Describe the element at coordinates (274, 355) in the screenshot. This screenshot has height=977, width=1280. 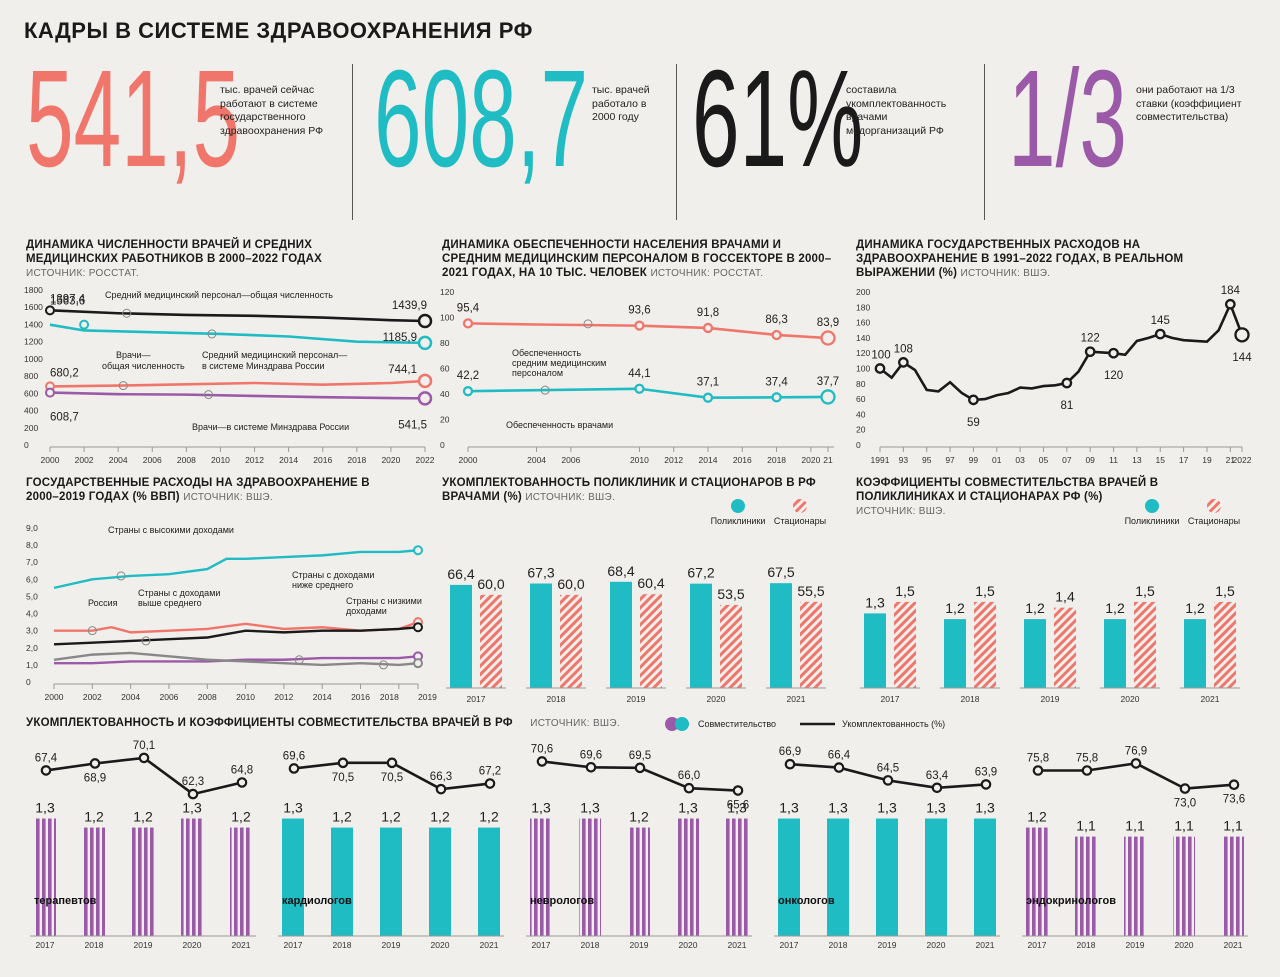
I see `annotation: Средний медицинский персонал—` at that location.